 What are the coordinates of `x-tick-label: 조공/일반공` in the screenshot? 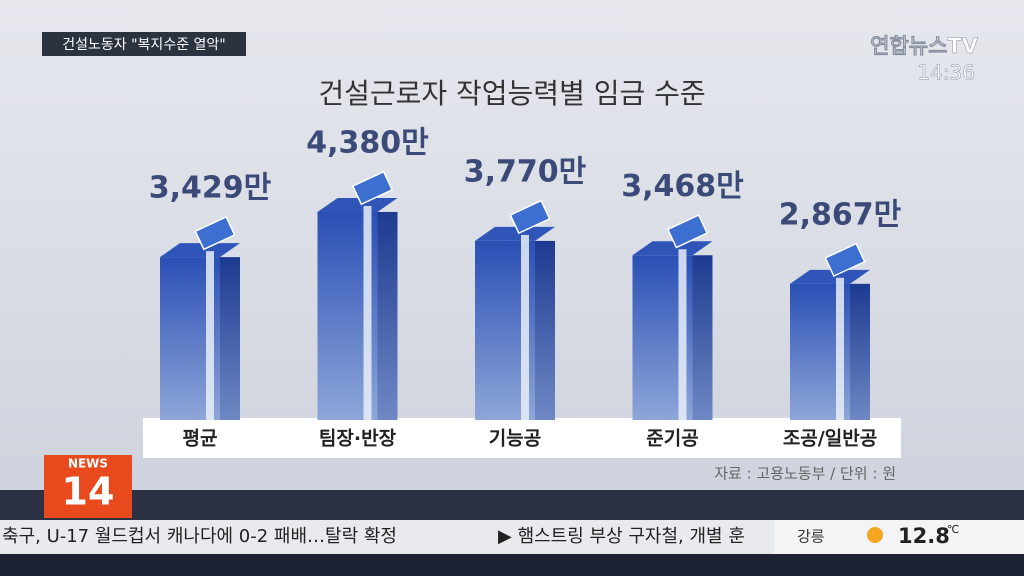 It's located at (830, 439).